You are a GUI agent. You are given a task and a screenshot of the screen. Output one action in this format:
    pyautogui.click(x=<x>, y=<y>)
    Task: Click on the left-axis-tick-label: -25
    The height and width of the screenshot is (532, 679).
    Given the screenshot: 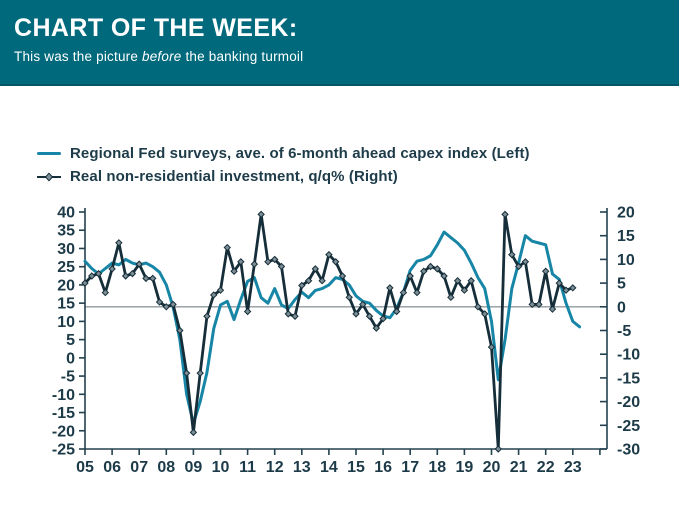 What is the action you would take?
    pyautogui.click(x=63, y=450)
    